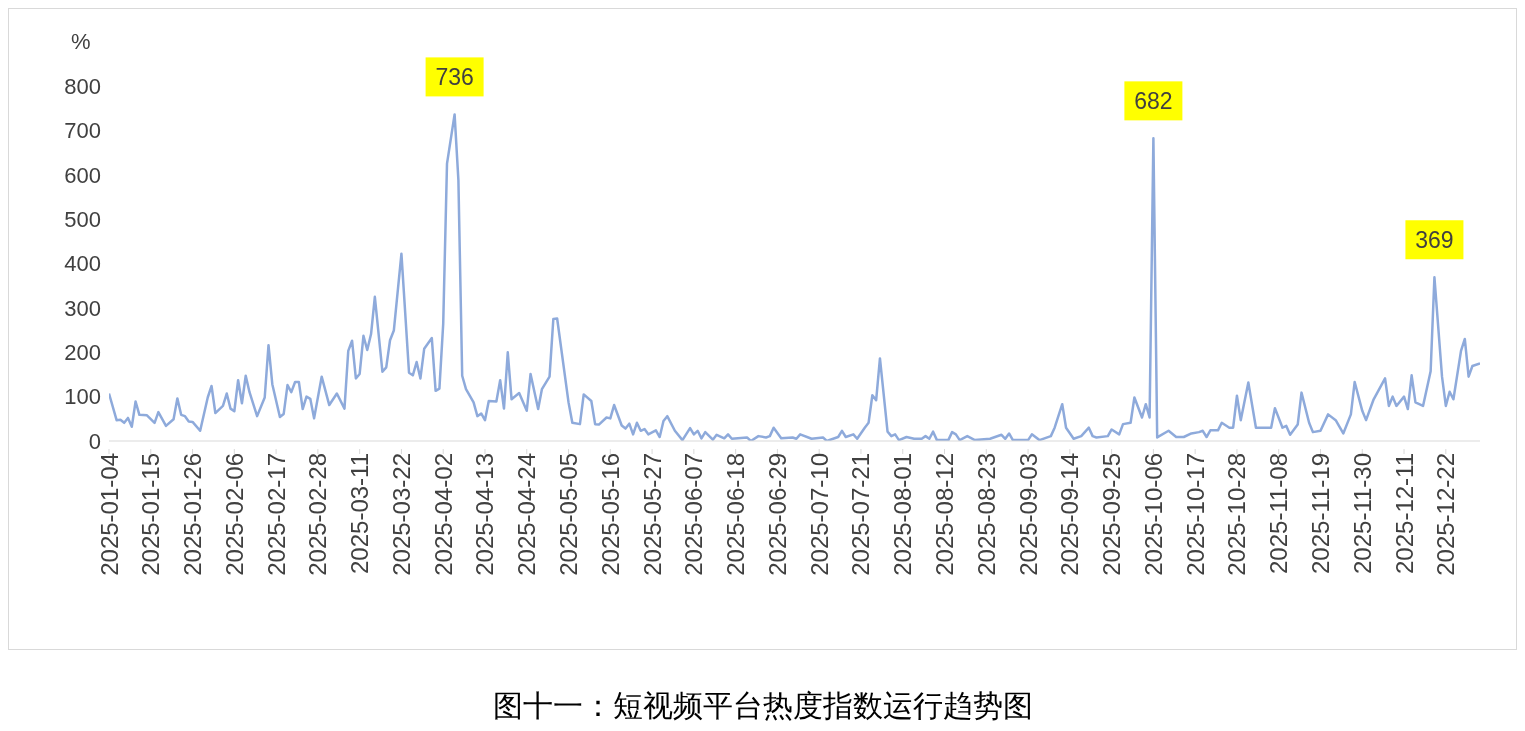  I want to click on x-tick-label: 2025-03-11, so click(360, 513).